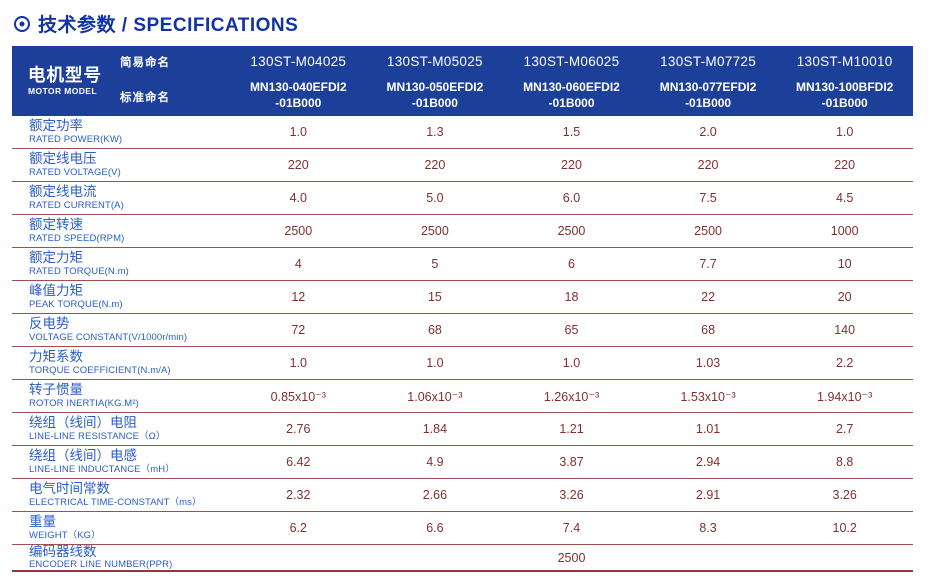  I want to click on row-label: 额定转速 RATED SPEED(RPM), so click(121, 230).